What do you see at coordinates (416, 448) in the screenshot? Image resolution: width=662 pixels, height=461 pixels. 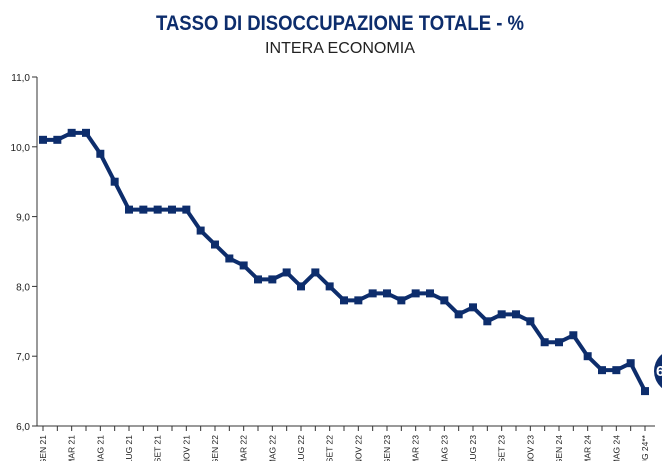 I see `x-tick-label: MAR 23` at bounding box center [416, 448].